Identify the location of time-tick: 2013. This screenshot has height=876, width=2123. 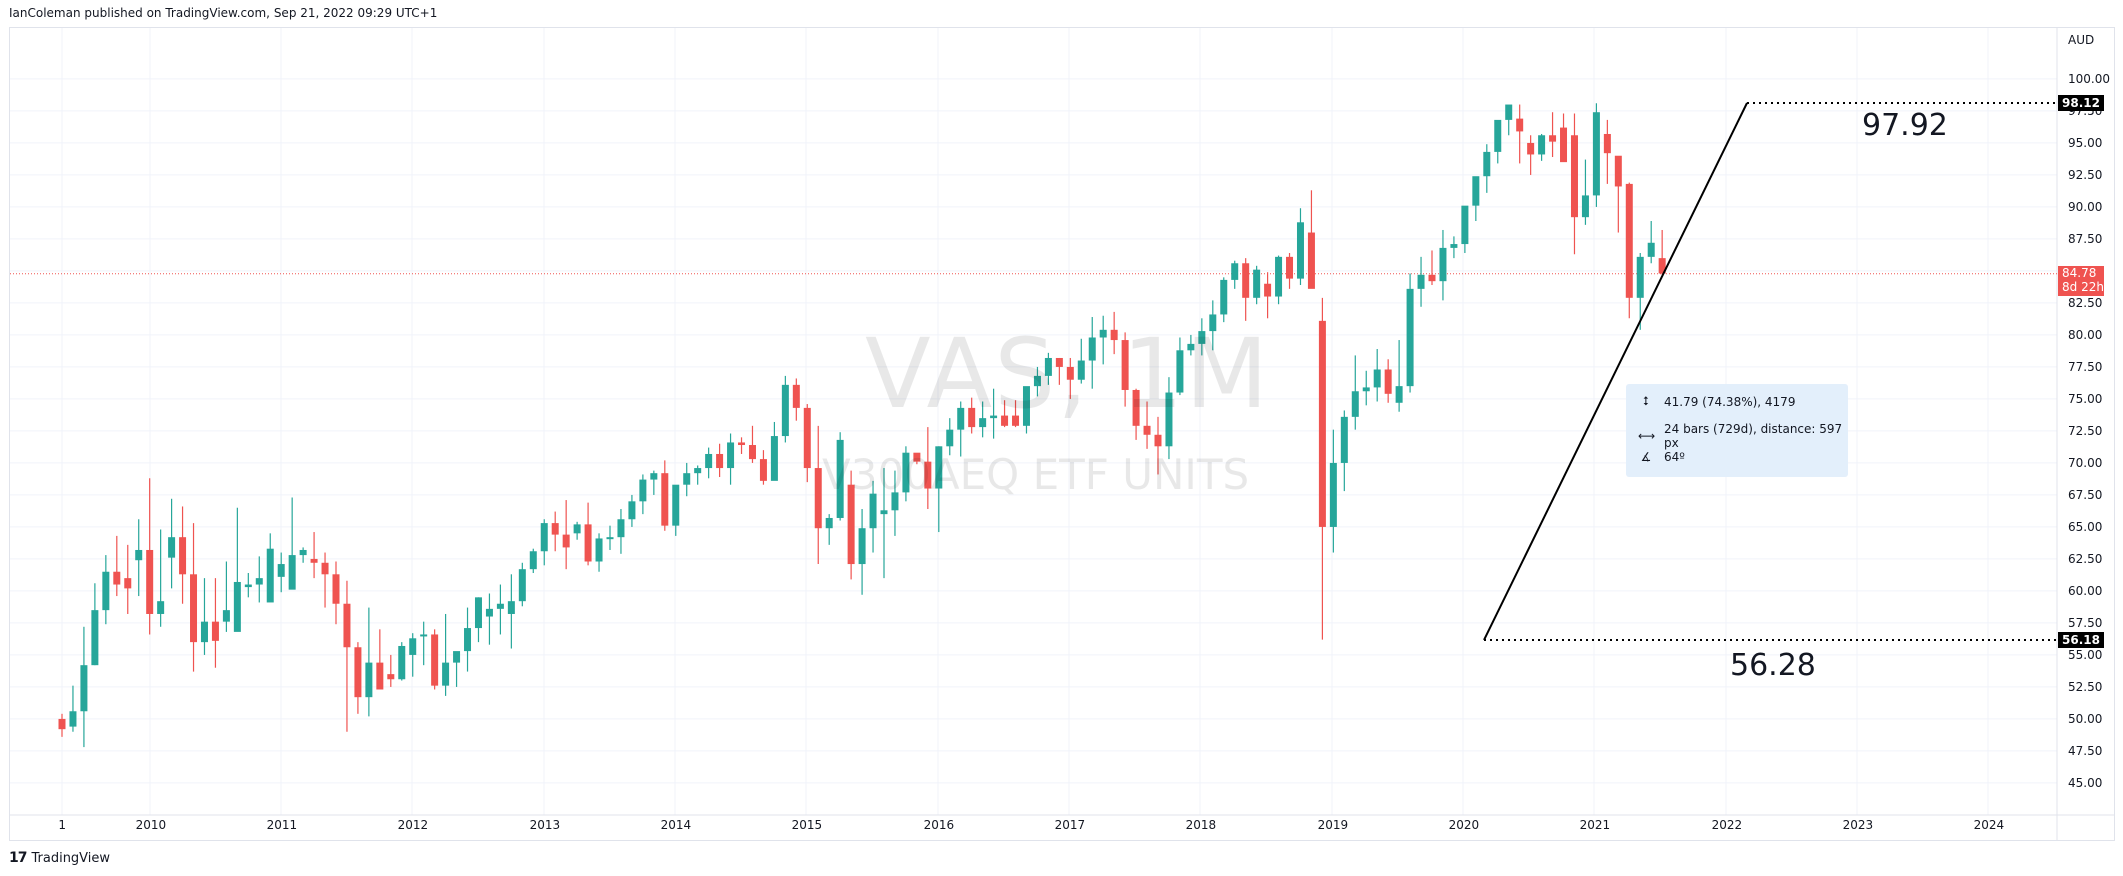
(545, 825).